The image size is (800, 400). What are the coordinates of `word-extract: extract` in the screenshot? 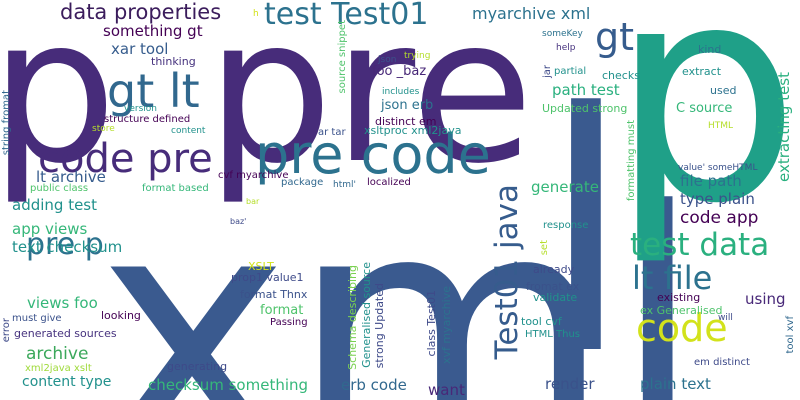 It's located at (702, 71).